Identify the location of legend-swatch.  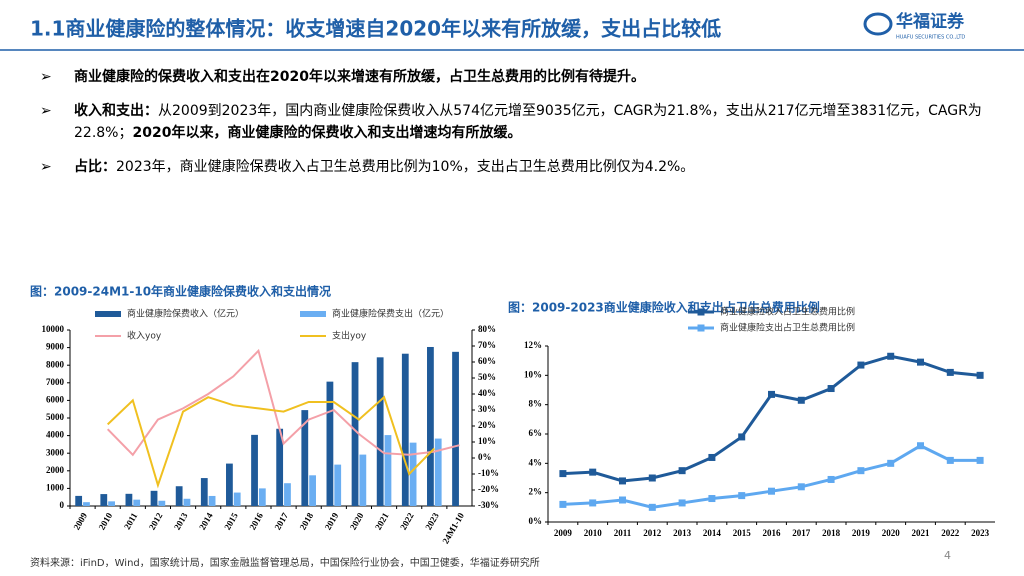
(108, 314).